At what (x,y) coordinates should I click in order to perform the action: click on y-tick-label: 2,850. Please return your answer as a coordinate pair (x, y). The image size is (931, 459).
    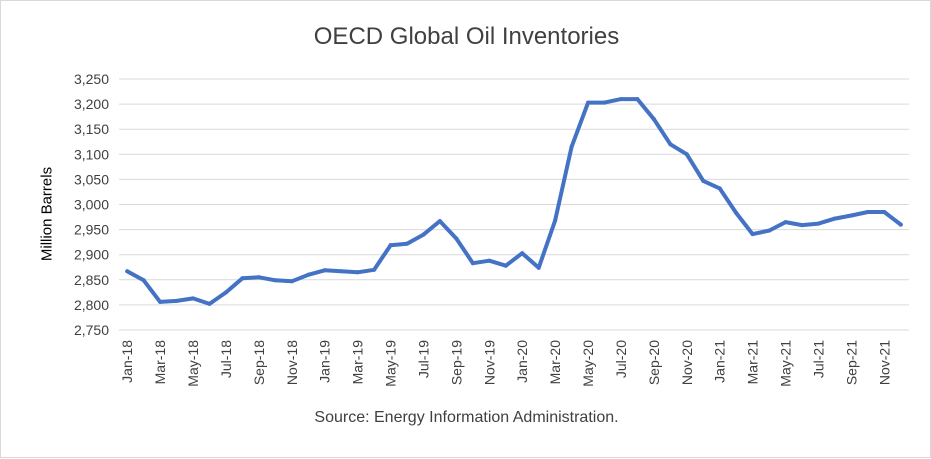
    Looking at the image, I should click on (91, 280).